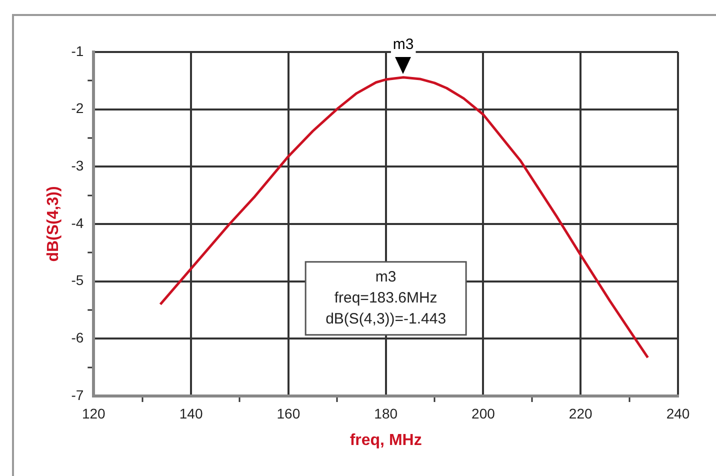  What do you see at coordinates (191, 413) in the screenshot?
I see `x-tick-label: 140` at bounding box center [191, 413].